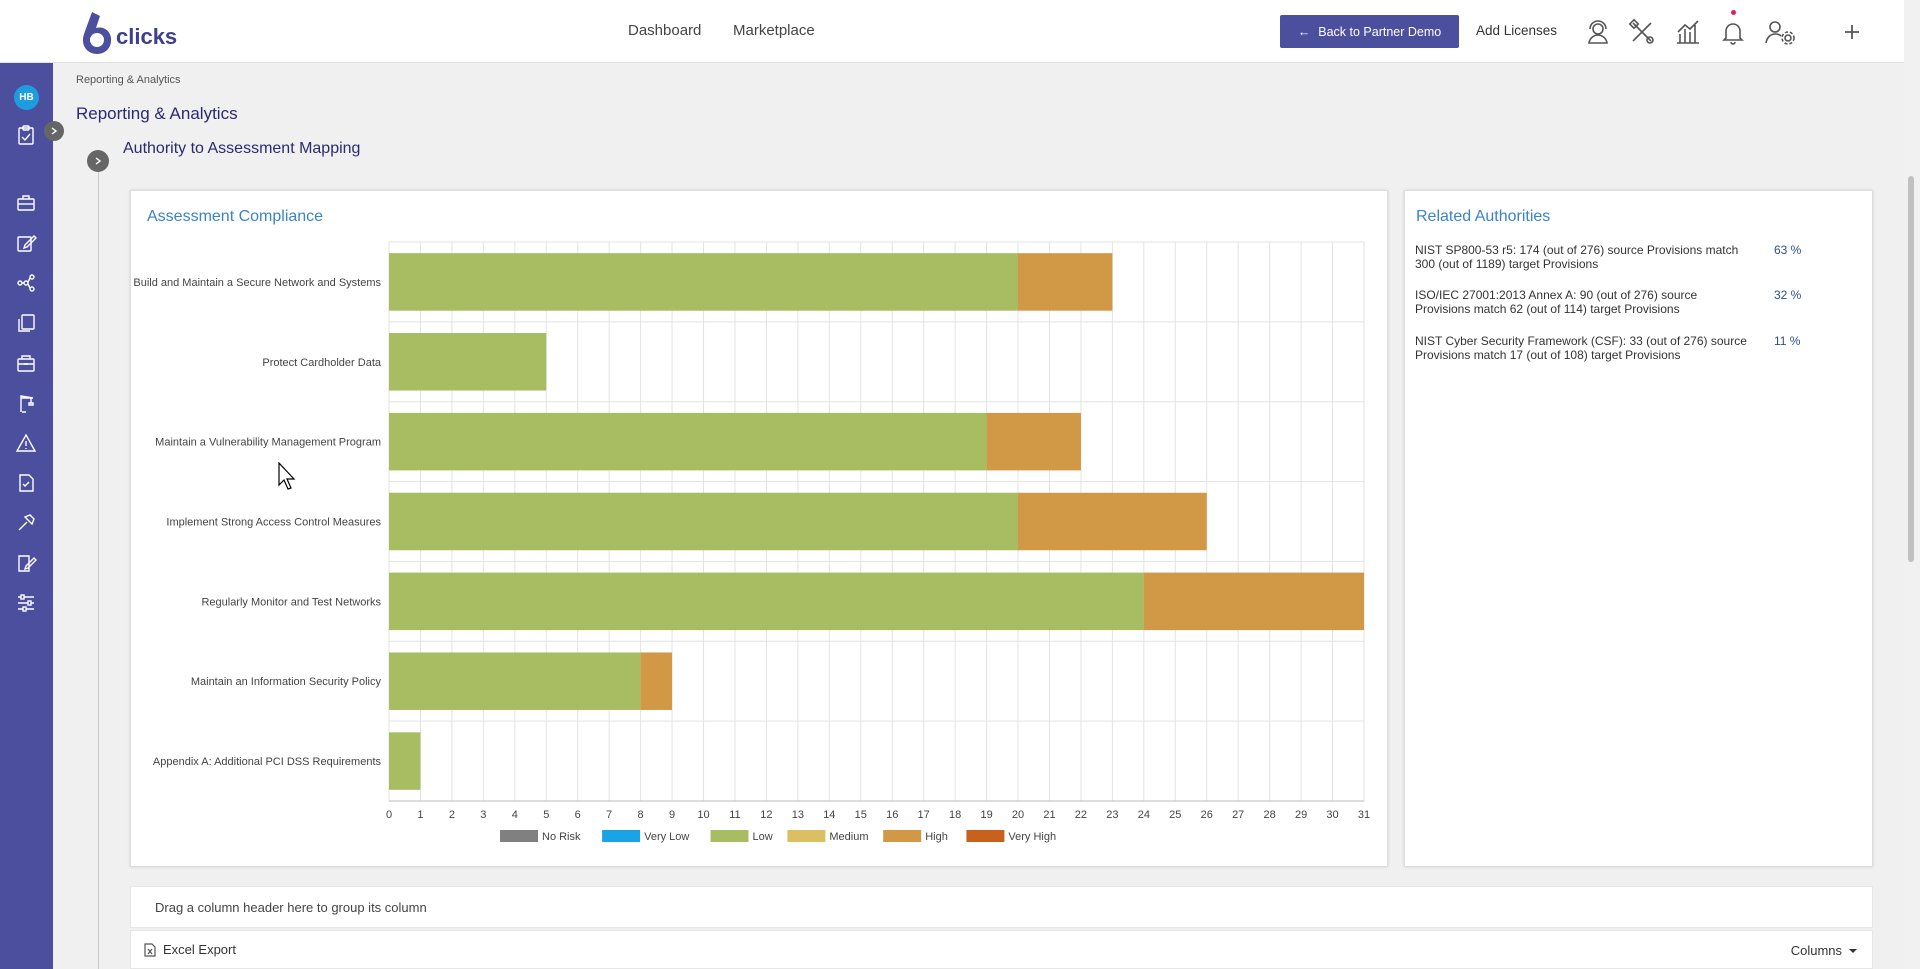 Image resolution: width=1920 pixels, height=969 pixels. Describe the element at coordinates (1780, 32) in the screenshot. I see `user-settings-icon` at that location.